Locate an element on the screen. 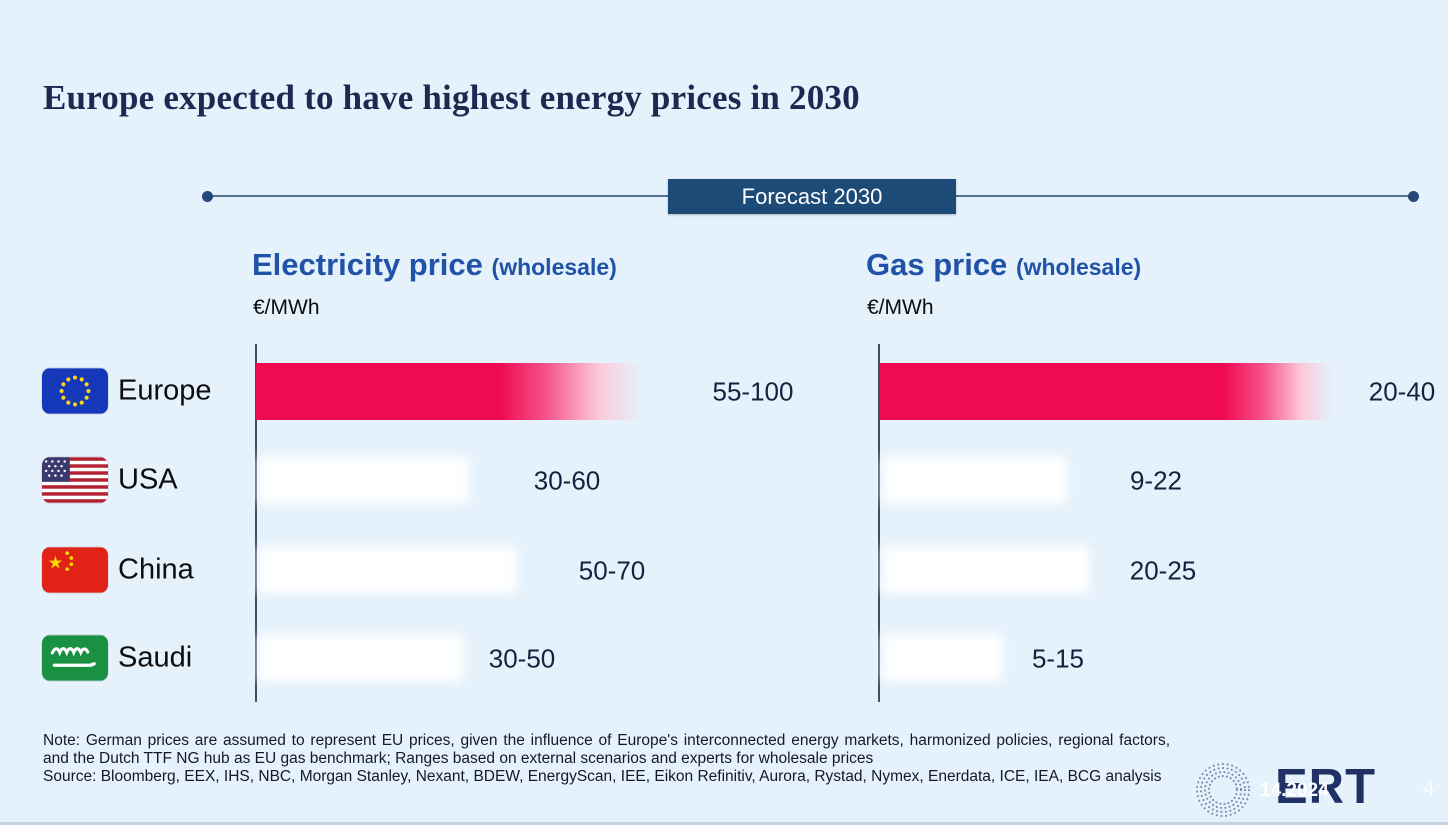  gas-bar-china is located at coordinates (986, 570).